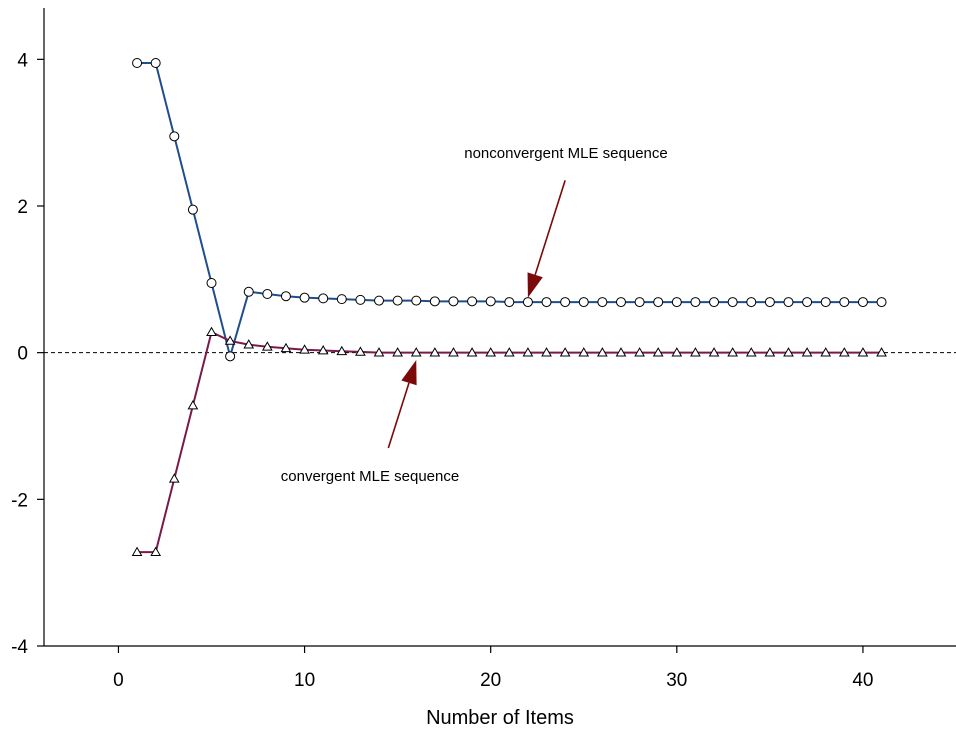  Describe the element at coordinates (22, 207) in the screenshot. I see `y-tick-label: 2` at that location.